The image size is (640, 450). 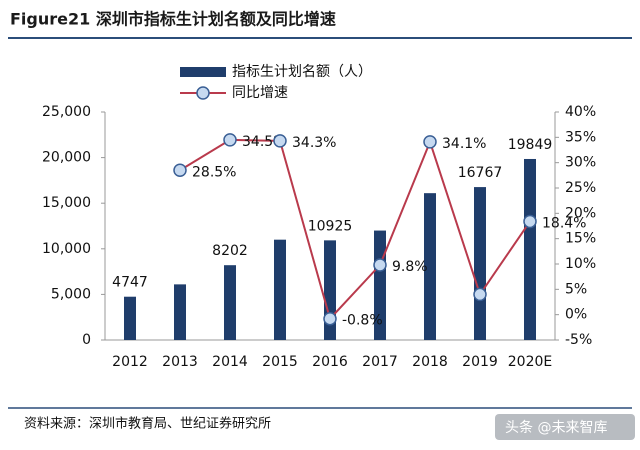 What do you see at coordinates (66, 203) in the screenshot?
I see `y-tick-label: 15,000` at bounding box center [66, 203].